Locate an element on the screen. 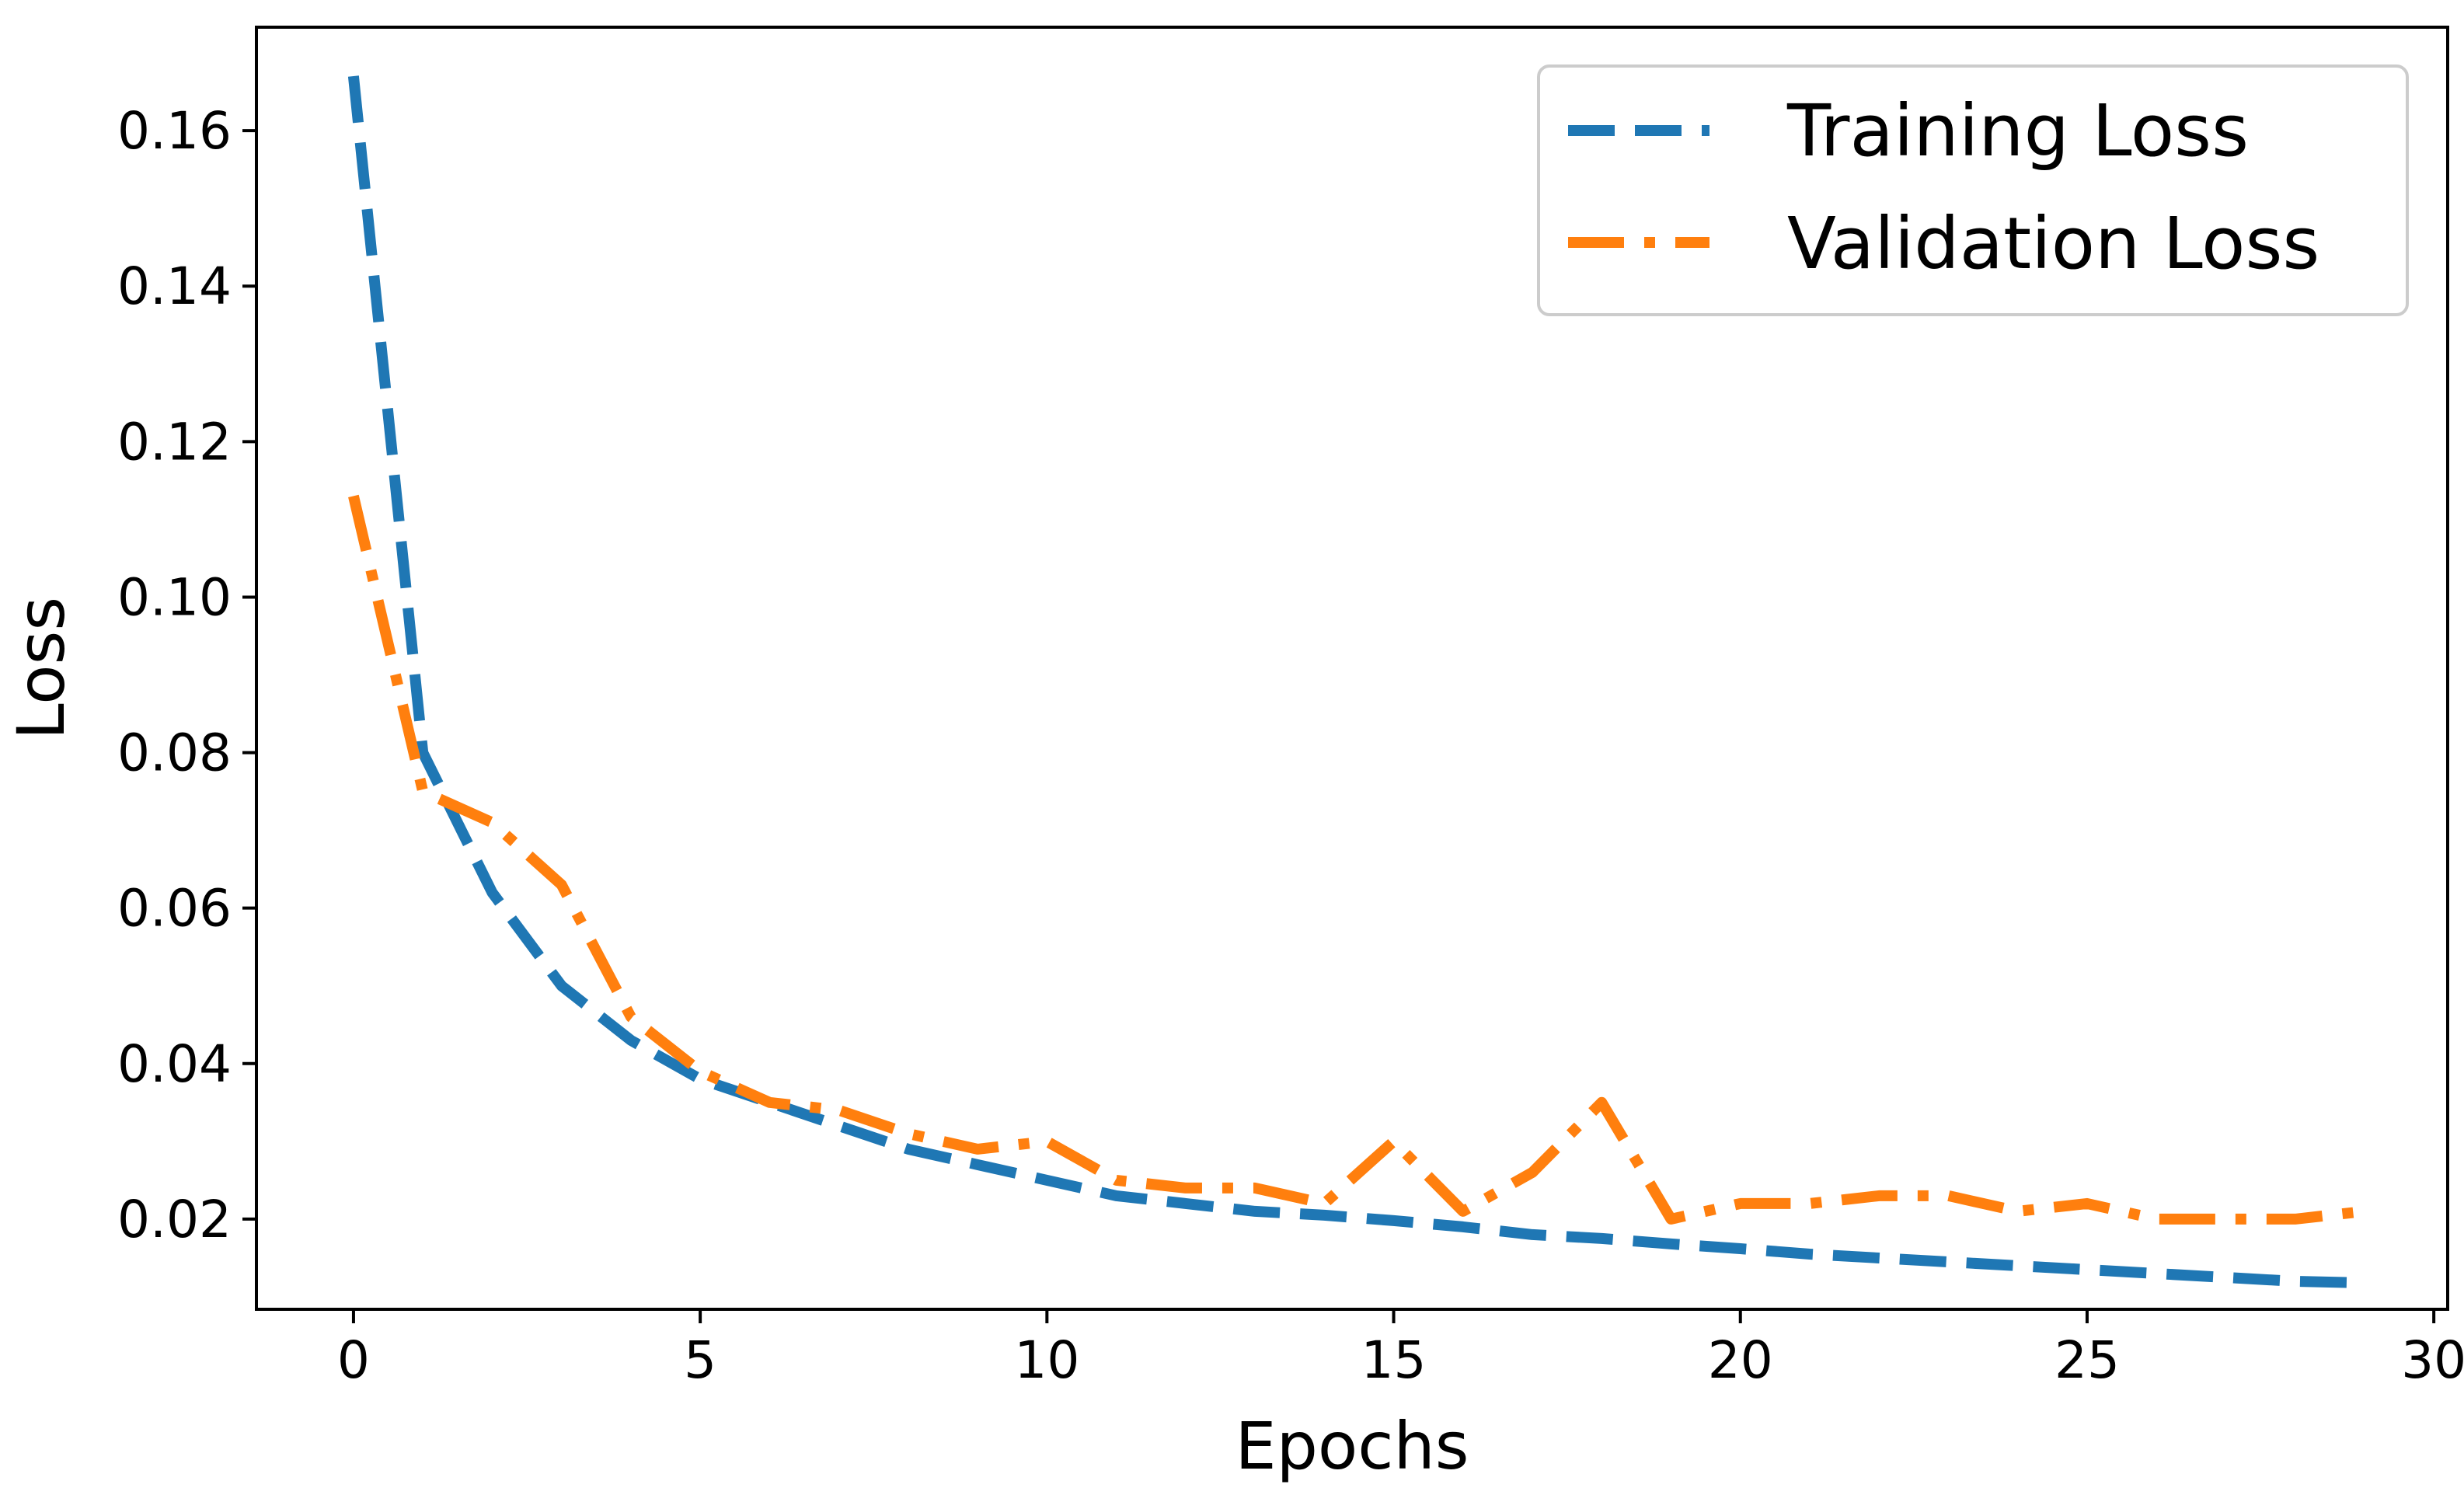 The image size is (2464, 1495). y-tick-label: 0.02 is located at coordinates (174, 1219).